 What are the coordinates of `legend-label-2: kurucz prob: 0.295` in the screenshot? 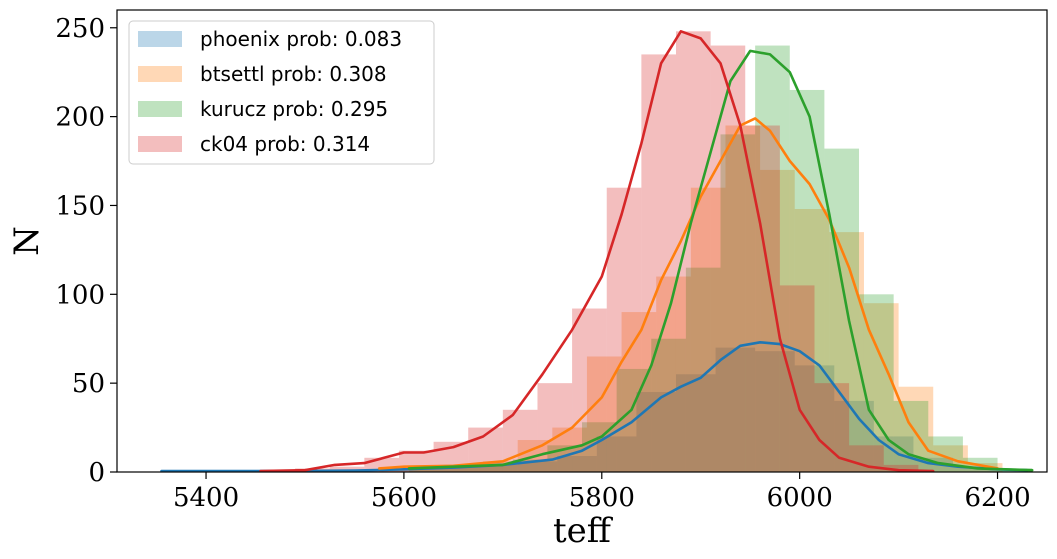 It's located at (294, 109).